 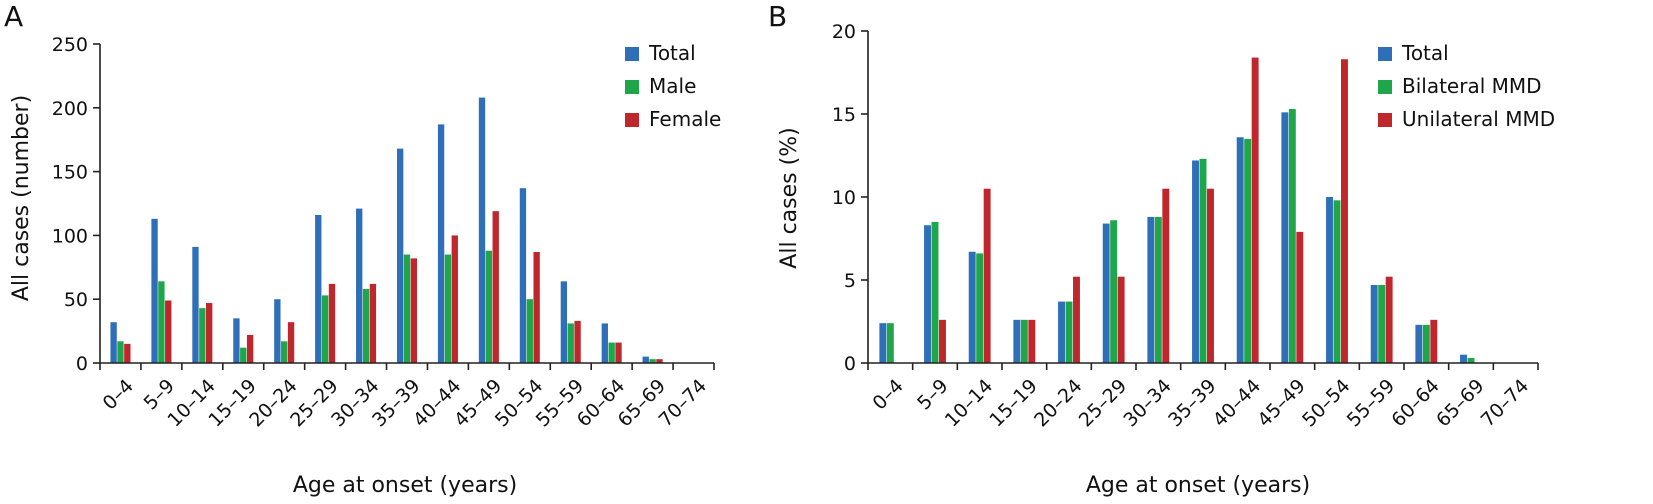 What do you see at coordinates (887, 394) in the screenshot?
I see `panel-b-x-tick-label-0: 0–4` at bounding box center [887, 394].